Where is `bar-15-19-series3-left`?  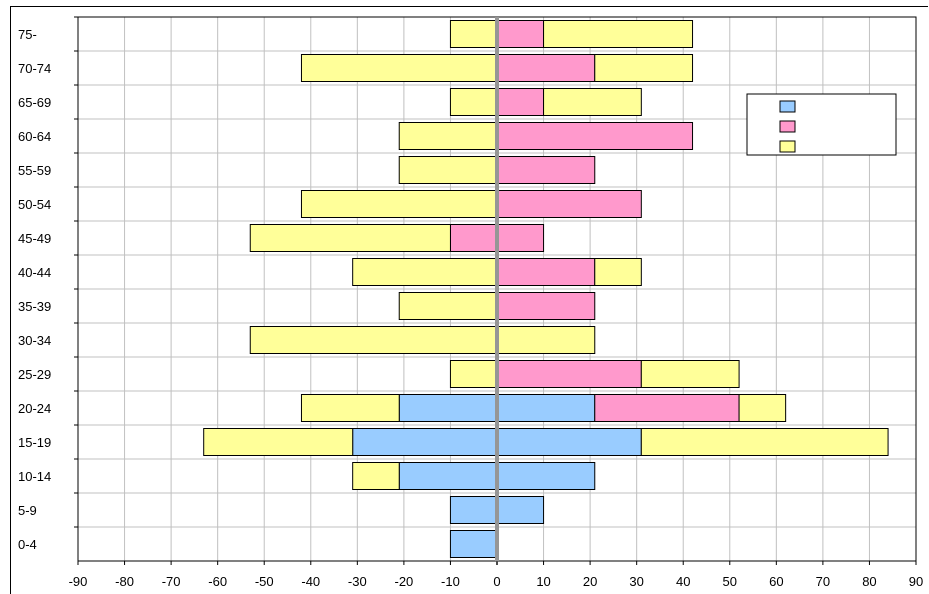
bar-15-19-series3-left is located at coordinates (278, 442).